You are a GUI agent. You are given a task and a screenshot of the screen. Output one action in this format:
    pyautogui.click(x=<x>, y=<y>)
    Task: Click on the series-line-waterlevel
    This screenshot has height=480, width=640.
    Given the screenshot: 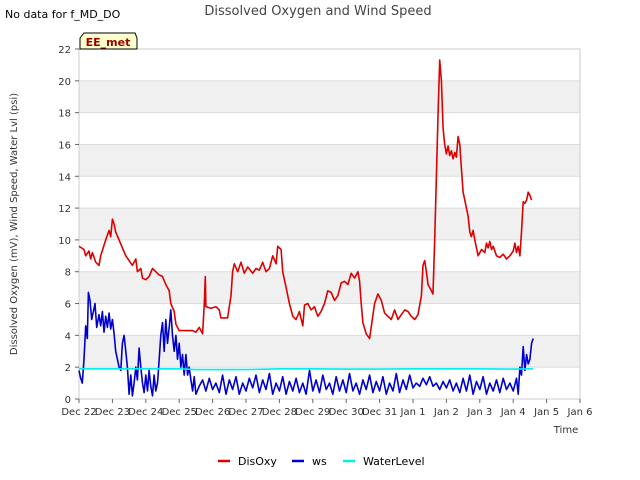 What is the action you would take?
    pyautogui.click(x=306, y=369)
    